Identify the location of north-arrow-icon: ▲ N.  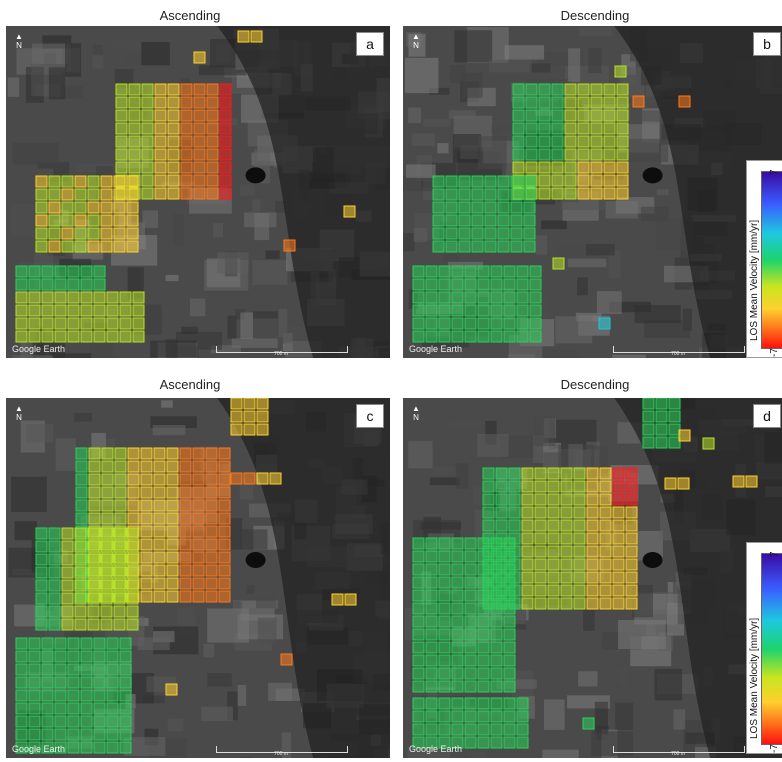
(19, 41).